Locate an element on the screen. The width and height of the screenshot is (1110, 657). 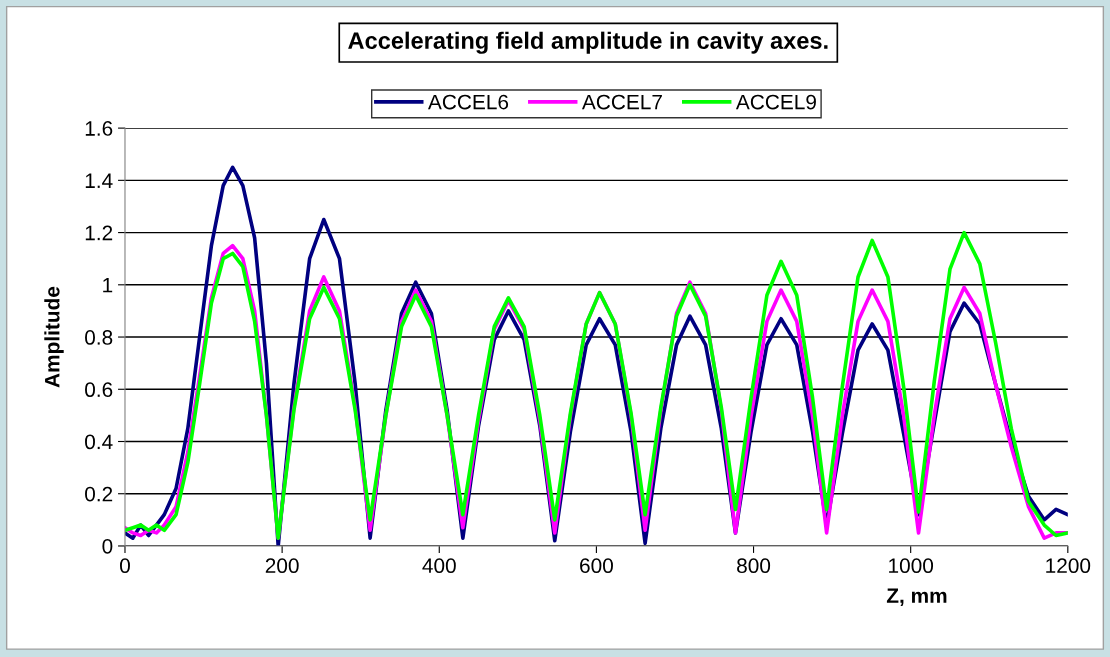
x-tick-label: 1000 is located at coordinates (911, 566).